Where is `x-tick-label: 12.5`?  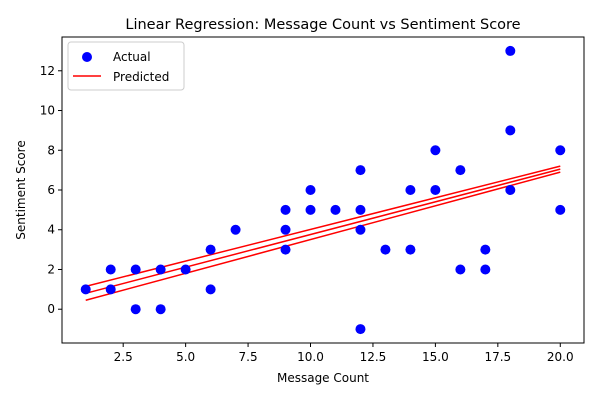
x-tick-label: 12.5 is located at coordinates (373, 357).